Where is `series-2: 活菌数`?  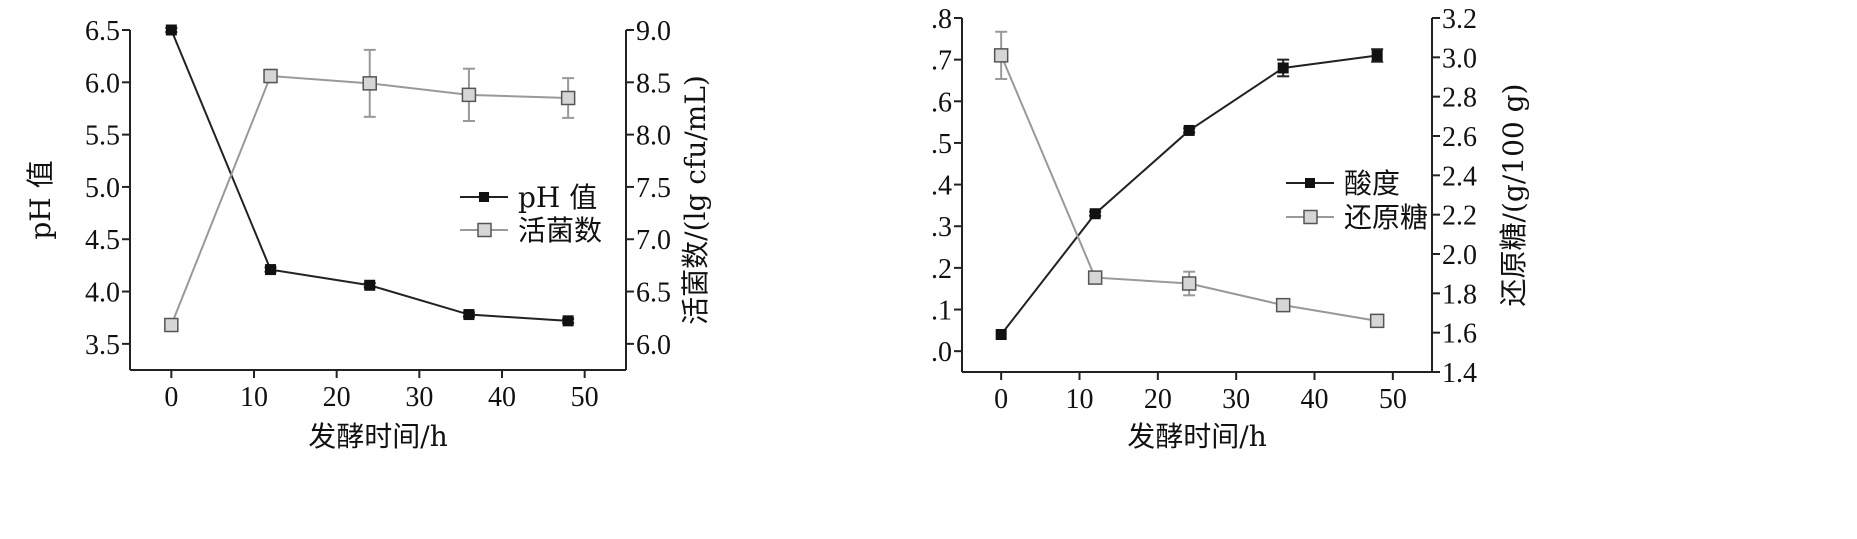
series-2: 活菌数 is located at coordinates (383, 190).